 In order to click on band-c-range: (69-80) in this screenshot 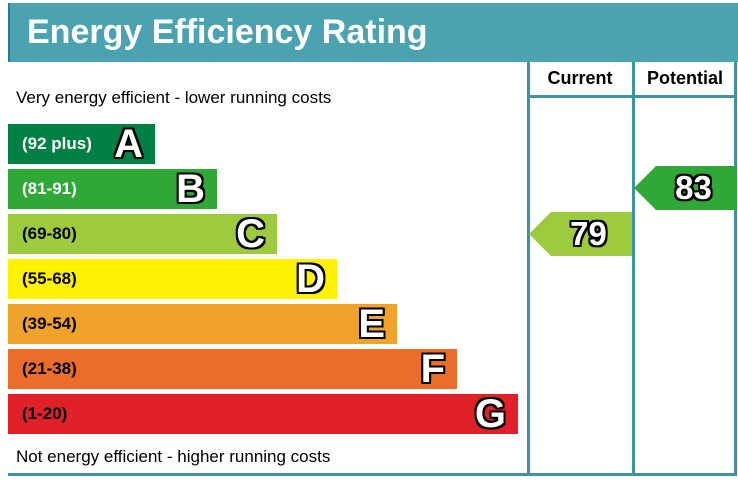, I will do `click(49, 233)`.